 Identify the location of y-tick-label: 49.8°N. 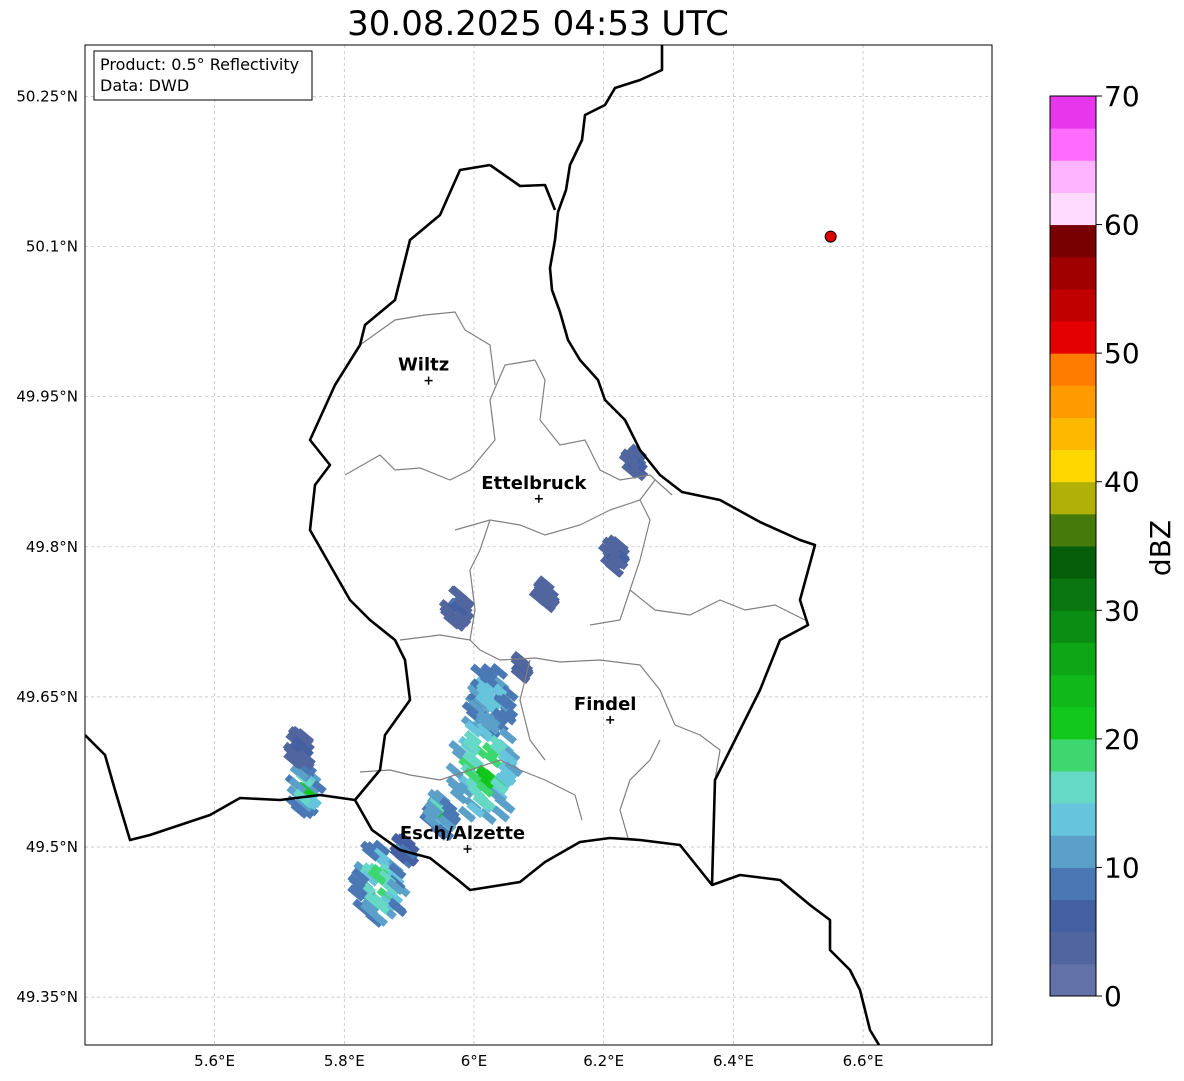
(52, 547).